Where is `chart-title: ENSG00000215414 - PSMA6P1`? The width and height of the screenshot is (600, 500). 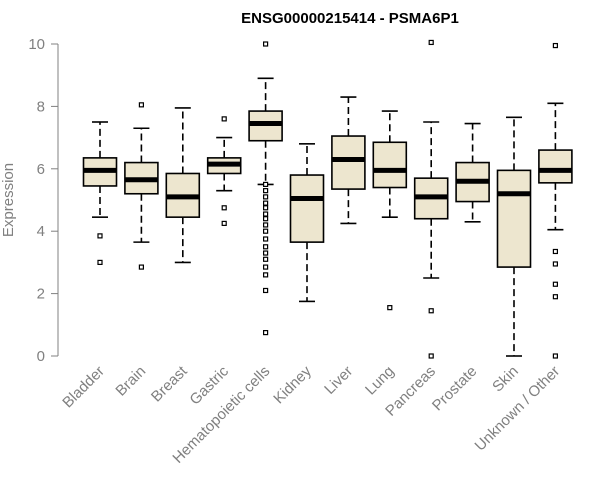
chart-title: ENSG00000215414 - PSMA6P1 is located at coordinates (350, 18).